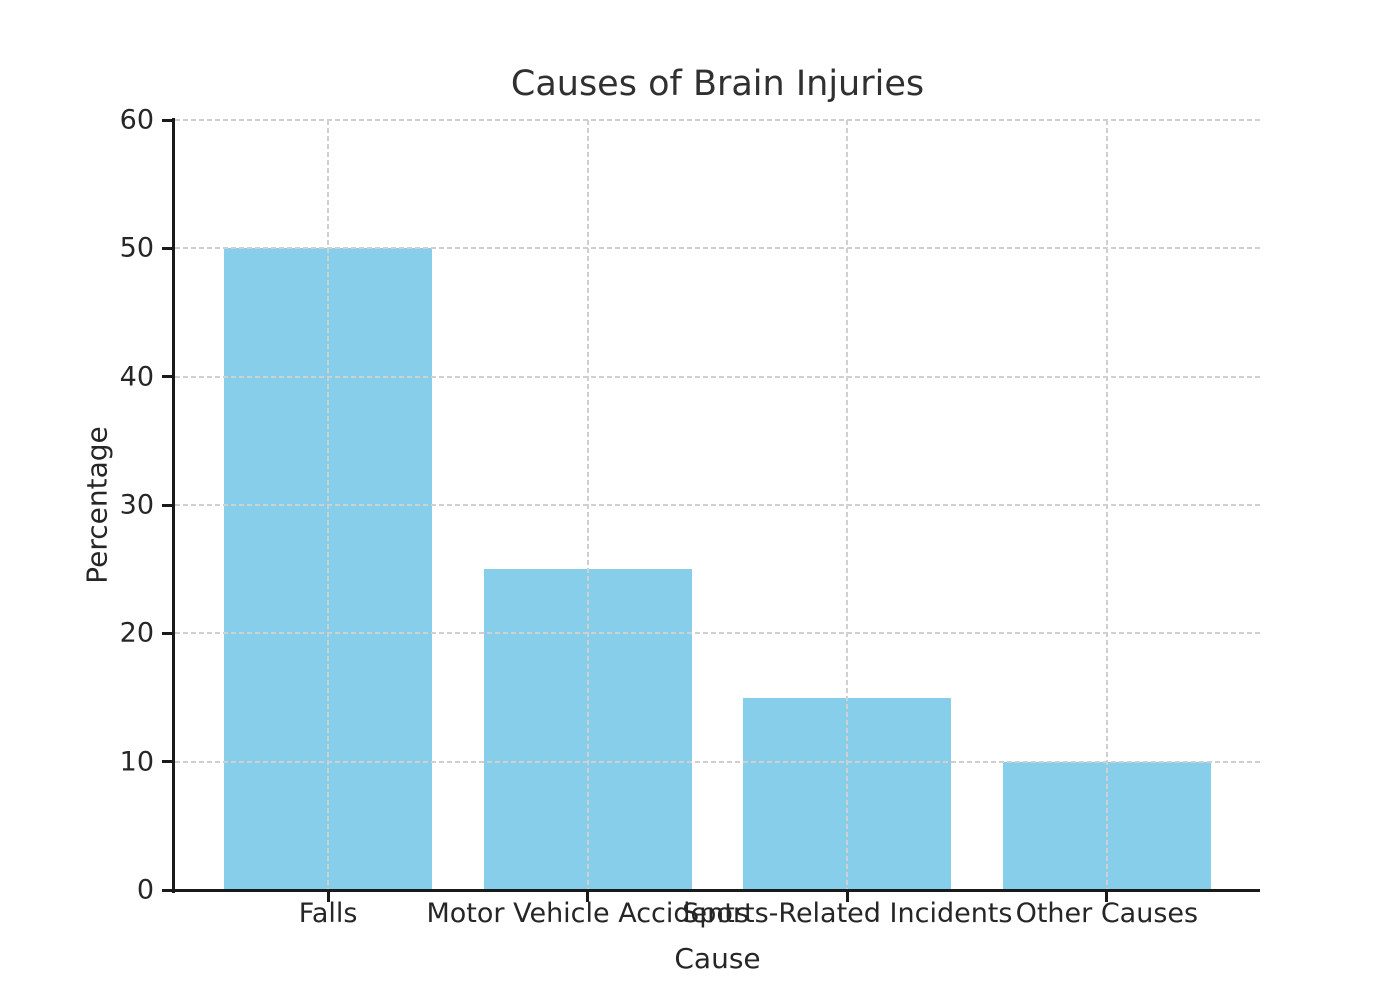  I want to click on y-tick-label-30: 30, so click(136, 505).